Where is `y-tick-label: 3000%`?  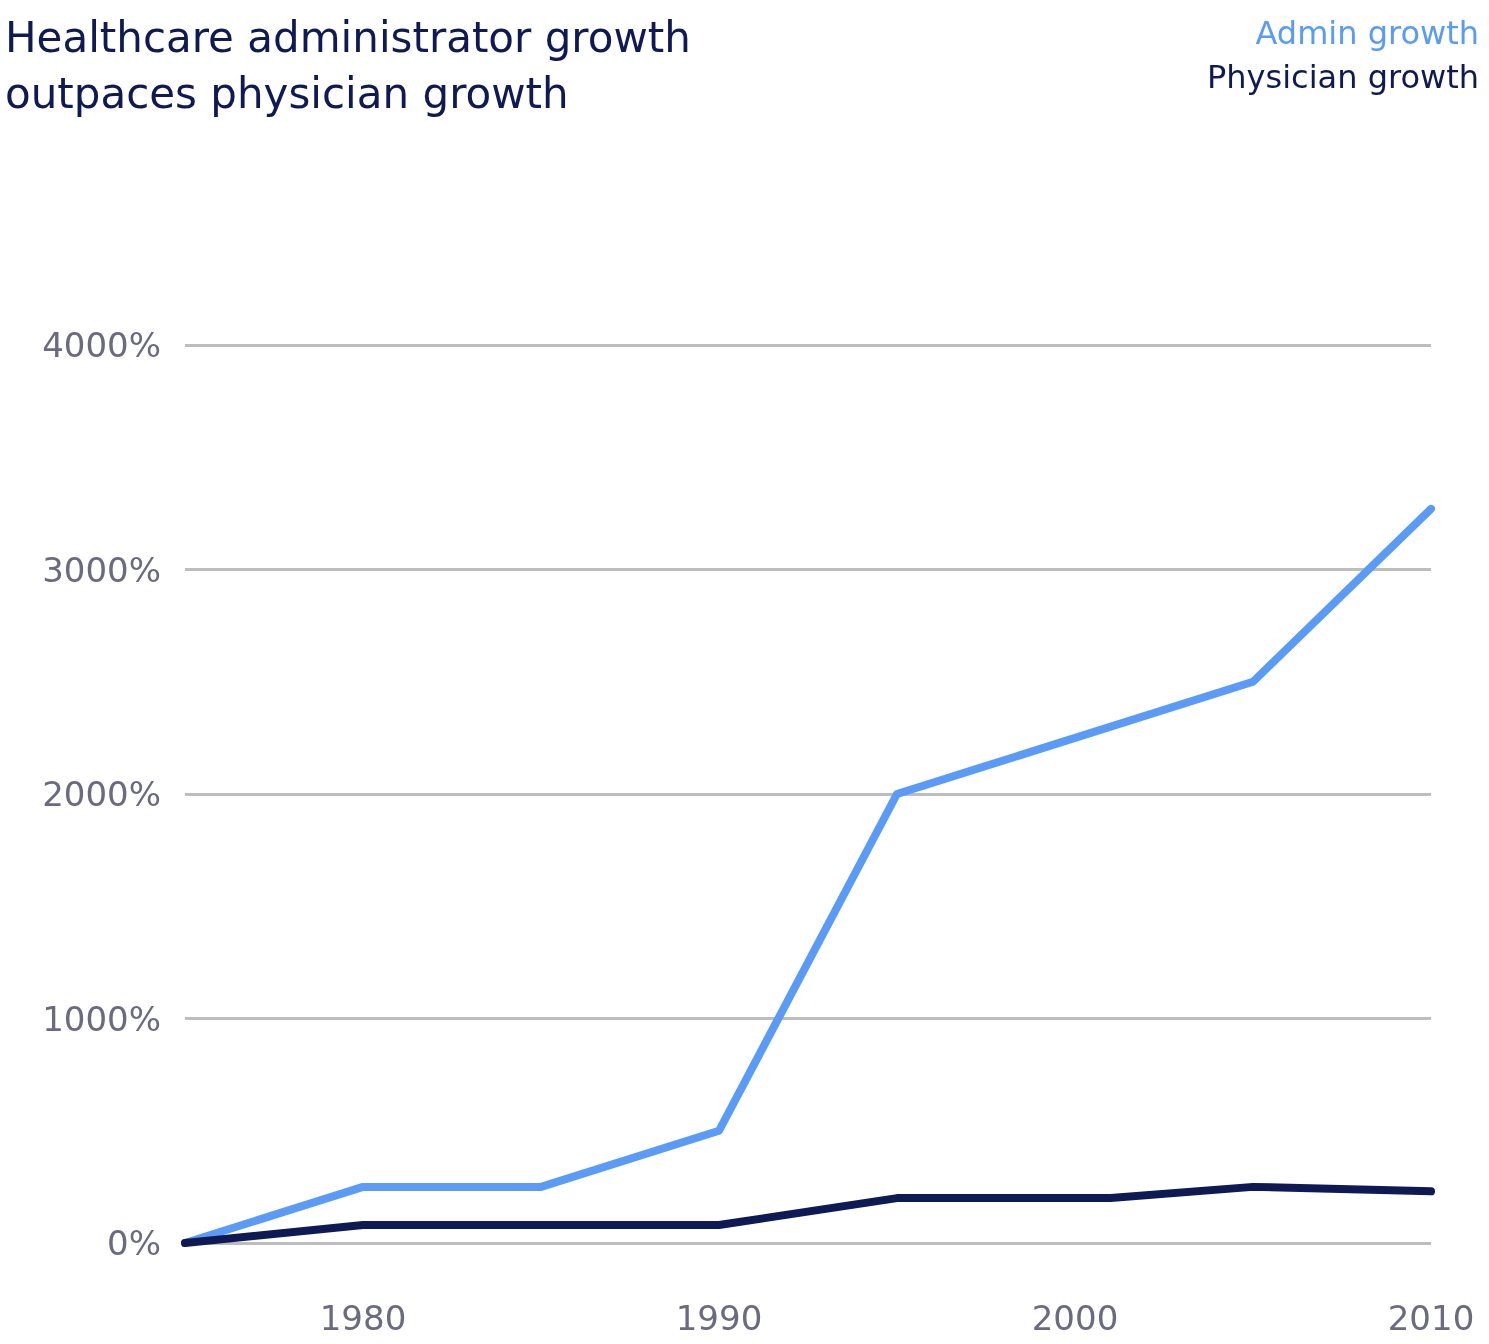
y-tick-label: 3000% is located at coordinates (101, 569).